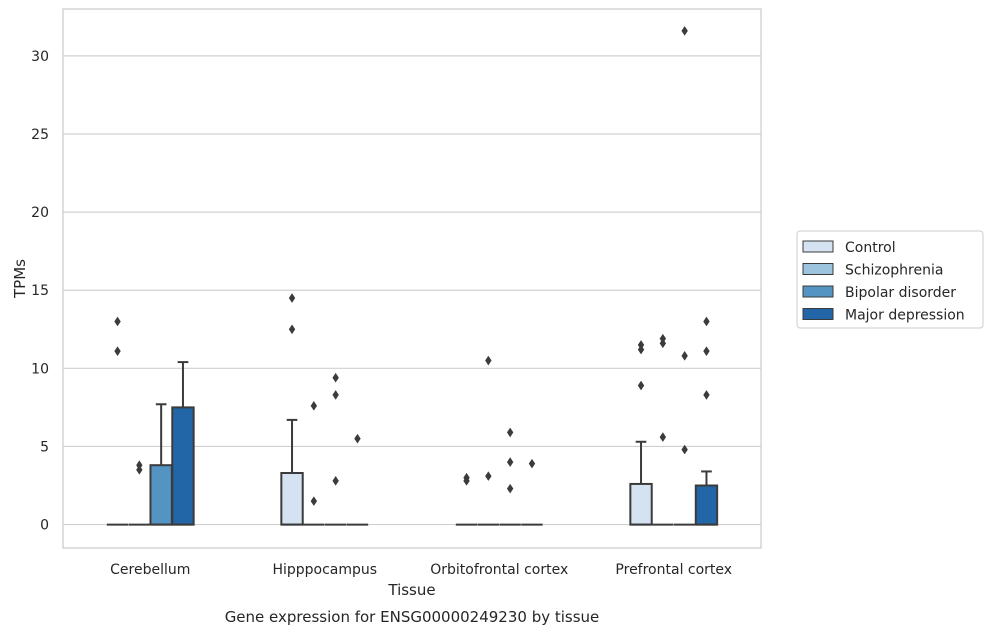 The width and height of the screenshot is (993, 634). I want to click on legend-label: Control, so click(870, 248).